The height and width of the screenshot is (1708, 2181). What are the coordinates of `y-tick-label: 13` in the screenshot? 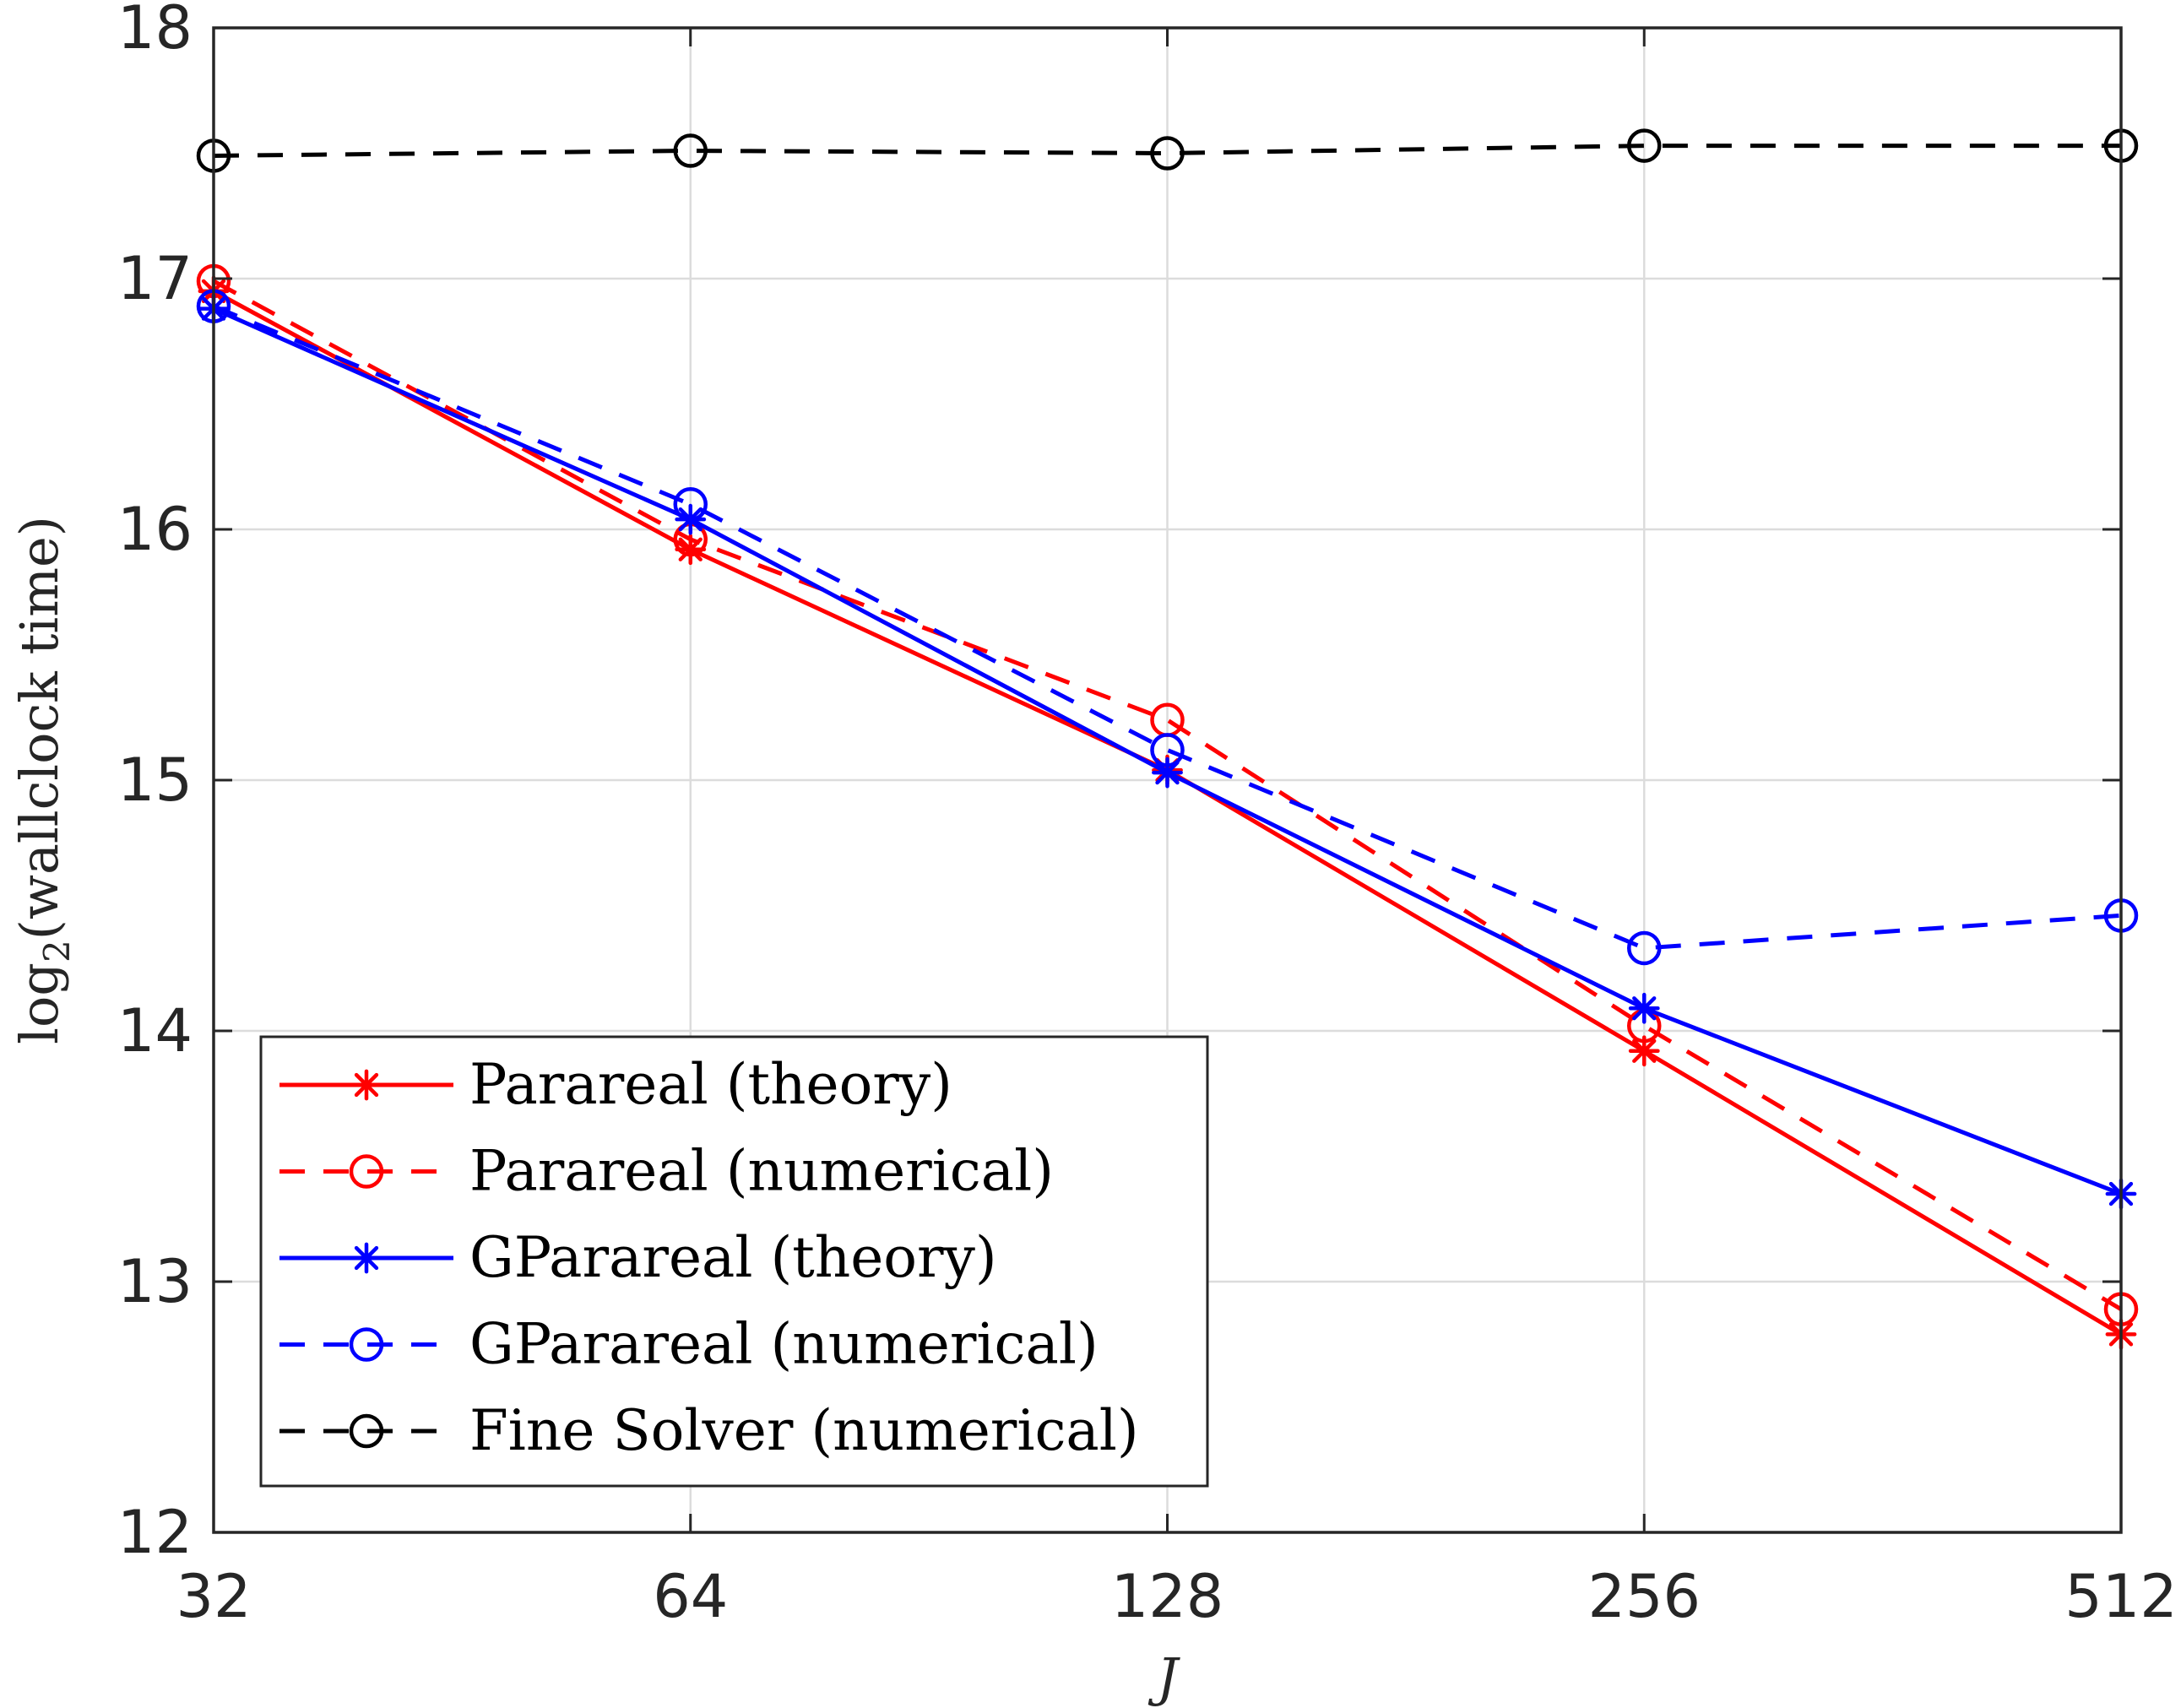 It's located at (155, 1281).